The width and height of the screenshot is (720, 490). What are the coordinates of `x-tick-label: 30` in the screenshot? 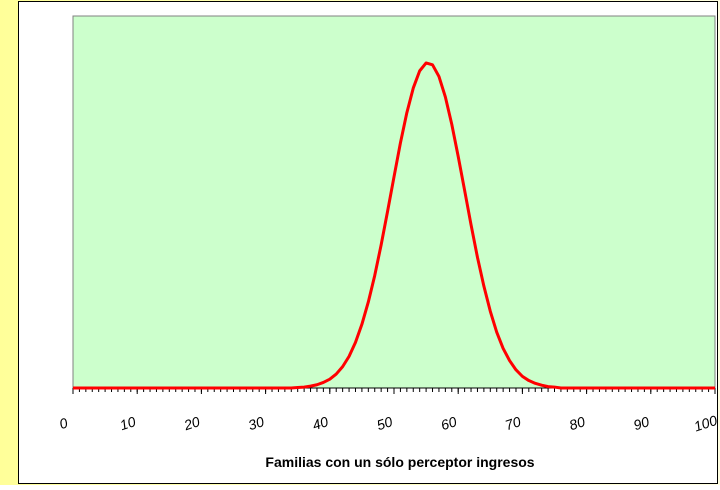 It's located at (256, 423).